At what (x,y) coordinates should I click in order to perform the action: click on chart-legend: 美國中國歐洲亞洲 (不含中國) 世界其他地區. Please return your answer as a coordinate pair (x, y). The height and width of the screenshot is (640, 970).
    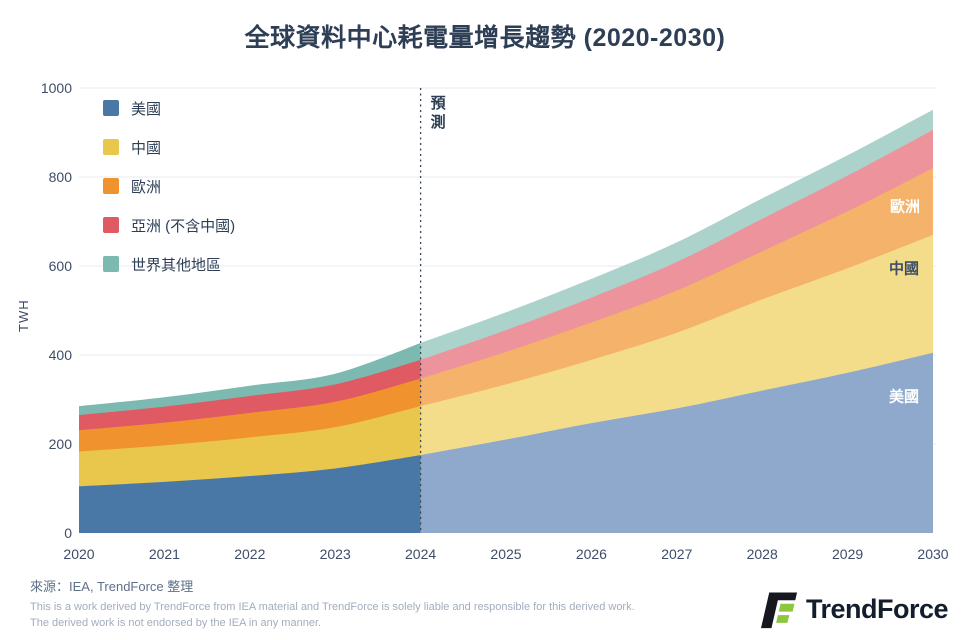
    Looking at the image, I should click on (169, 192).